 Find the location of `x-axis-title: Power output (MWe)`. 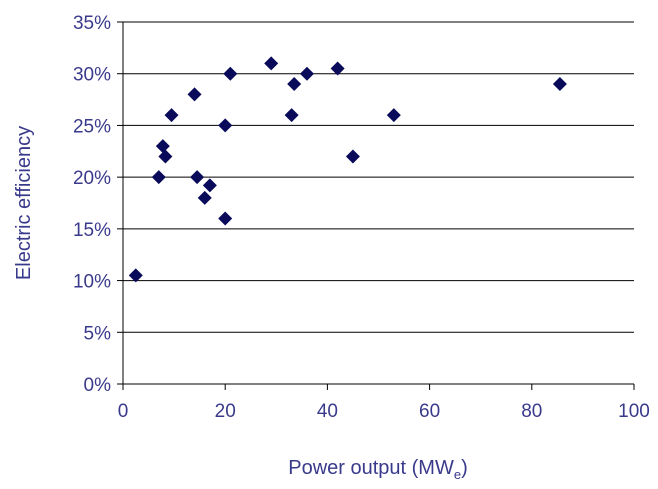

x-axis-title: Power output (MWe) is located at coordinates (378, 469).